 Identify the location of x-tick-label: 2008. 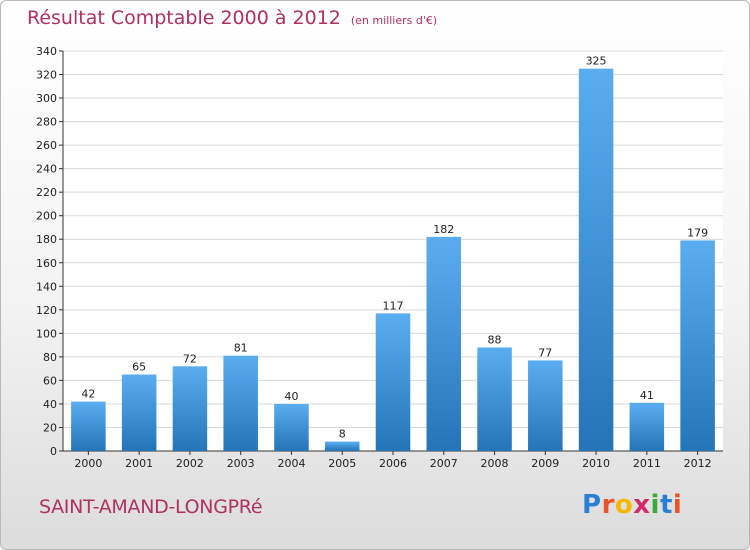
(495, 463).